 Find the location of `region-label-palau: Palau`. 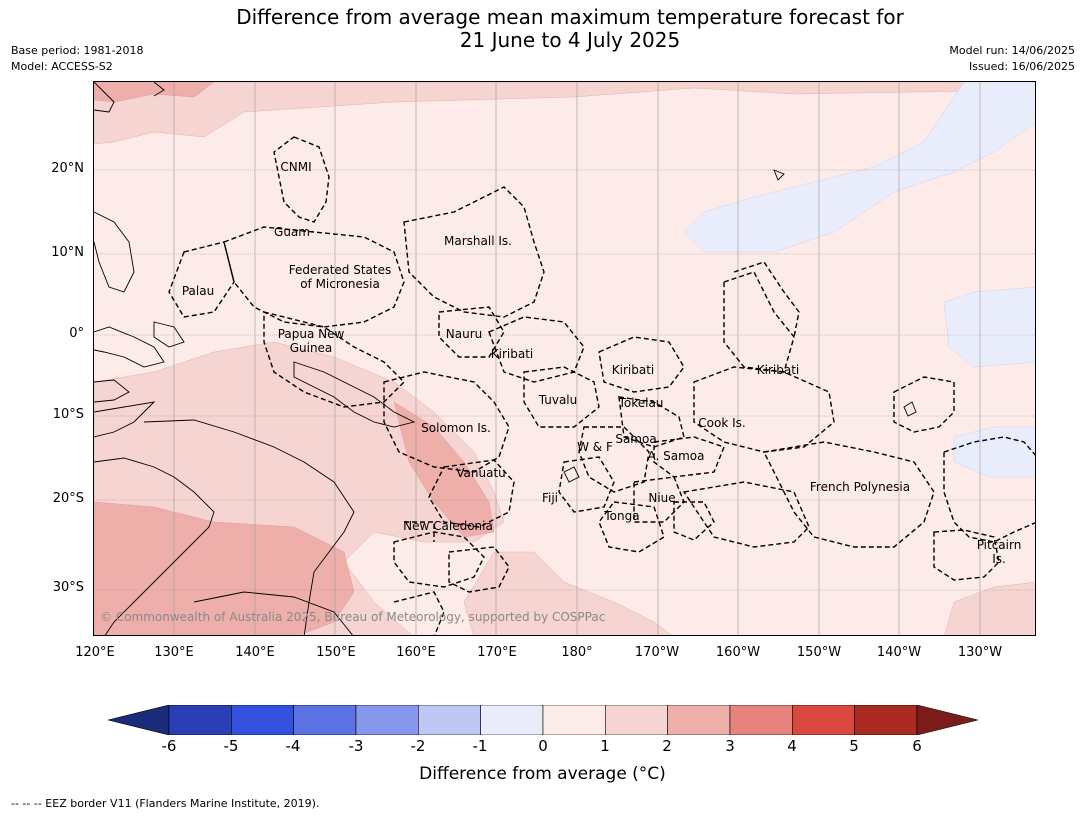

region-label-palau: Palau is located at coordinates (198, 291).